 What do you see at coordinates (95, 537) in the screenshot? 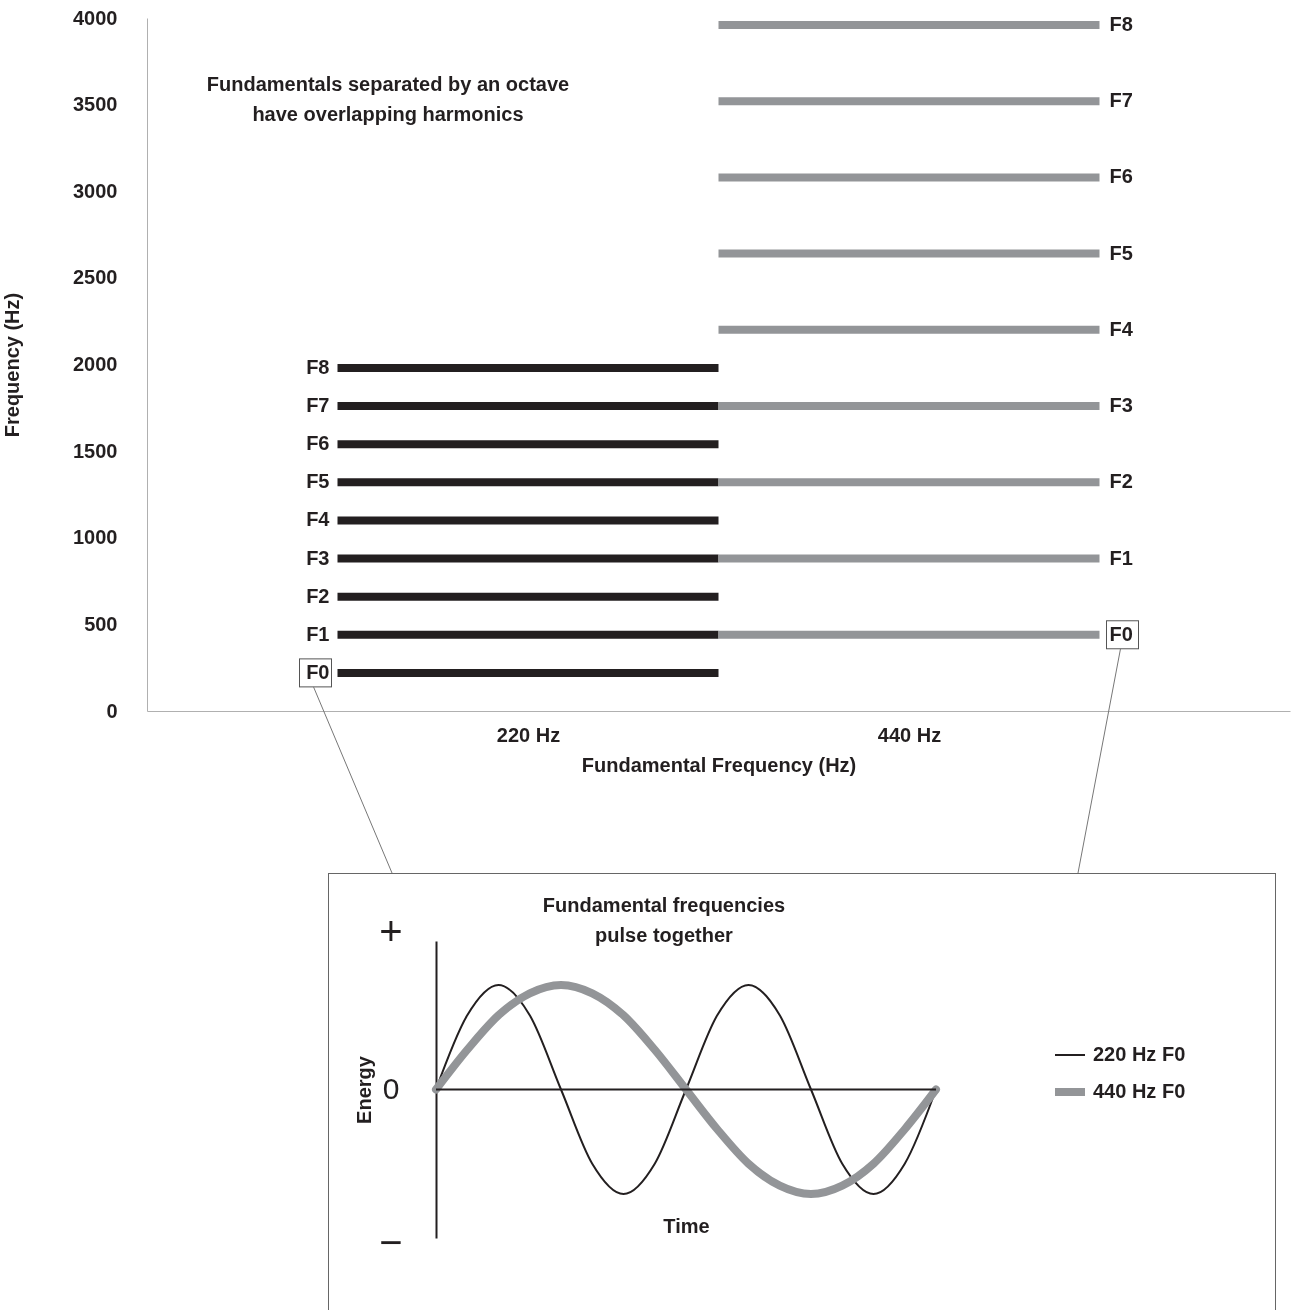
I see `y-tick-label: 1000` at bounding box center [95, 537].